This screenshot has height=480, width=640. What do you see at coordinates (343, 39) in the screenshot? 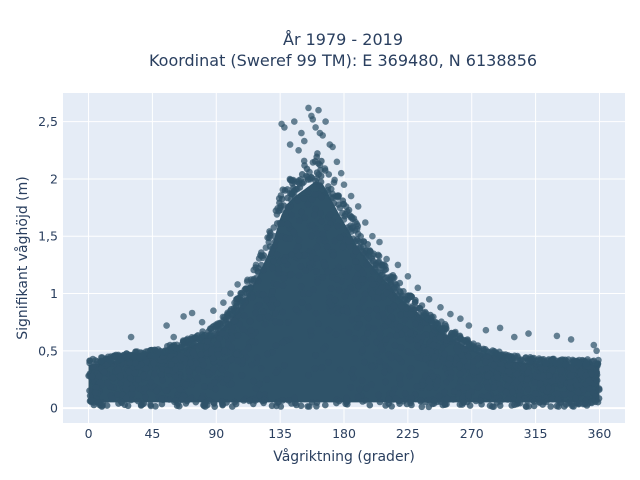
I see `chart-title-line-1: År 1979 - 2019` at bounding box center [343, 39].